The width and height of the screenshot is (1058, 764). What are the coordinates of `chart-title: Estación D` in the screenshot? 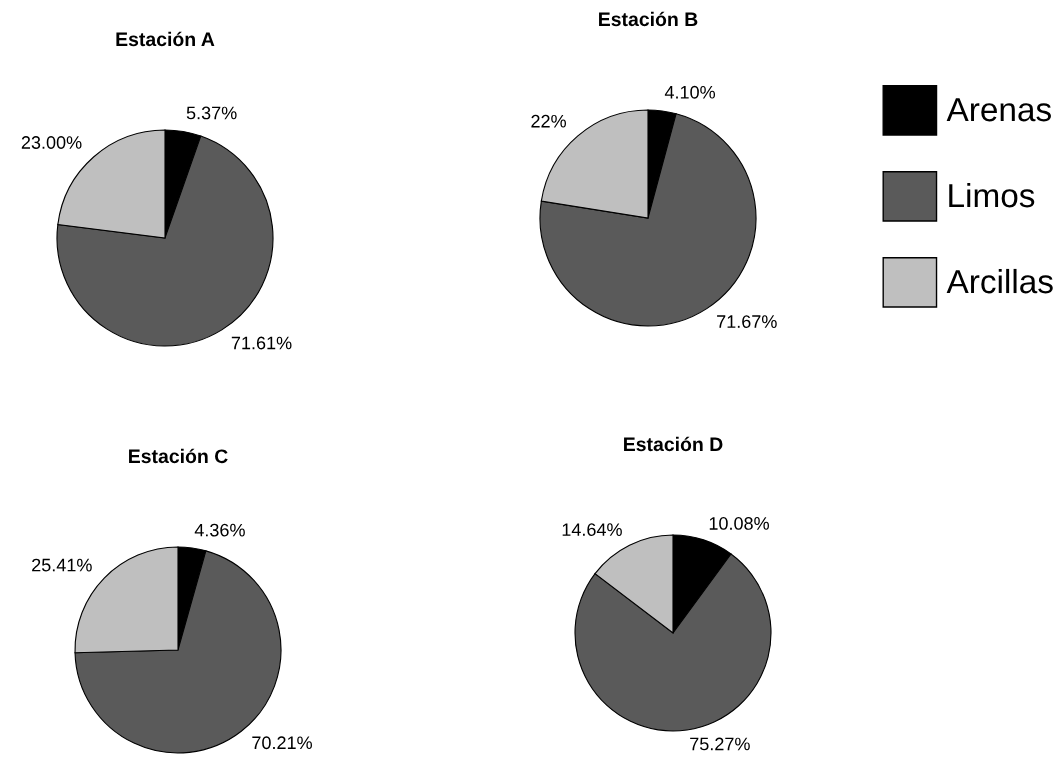 It's located at (673, 444).